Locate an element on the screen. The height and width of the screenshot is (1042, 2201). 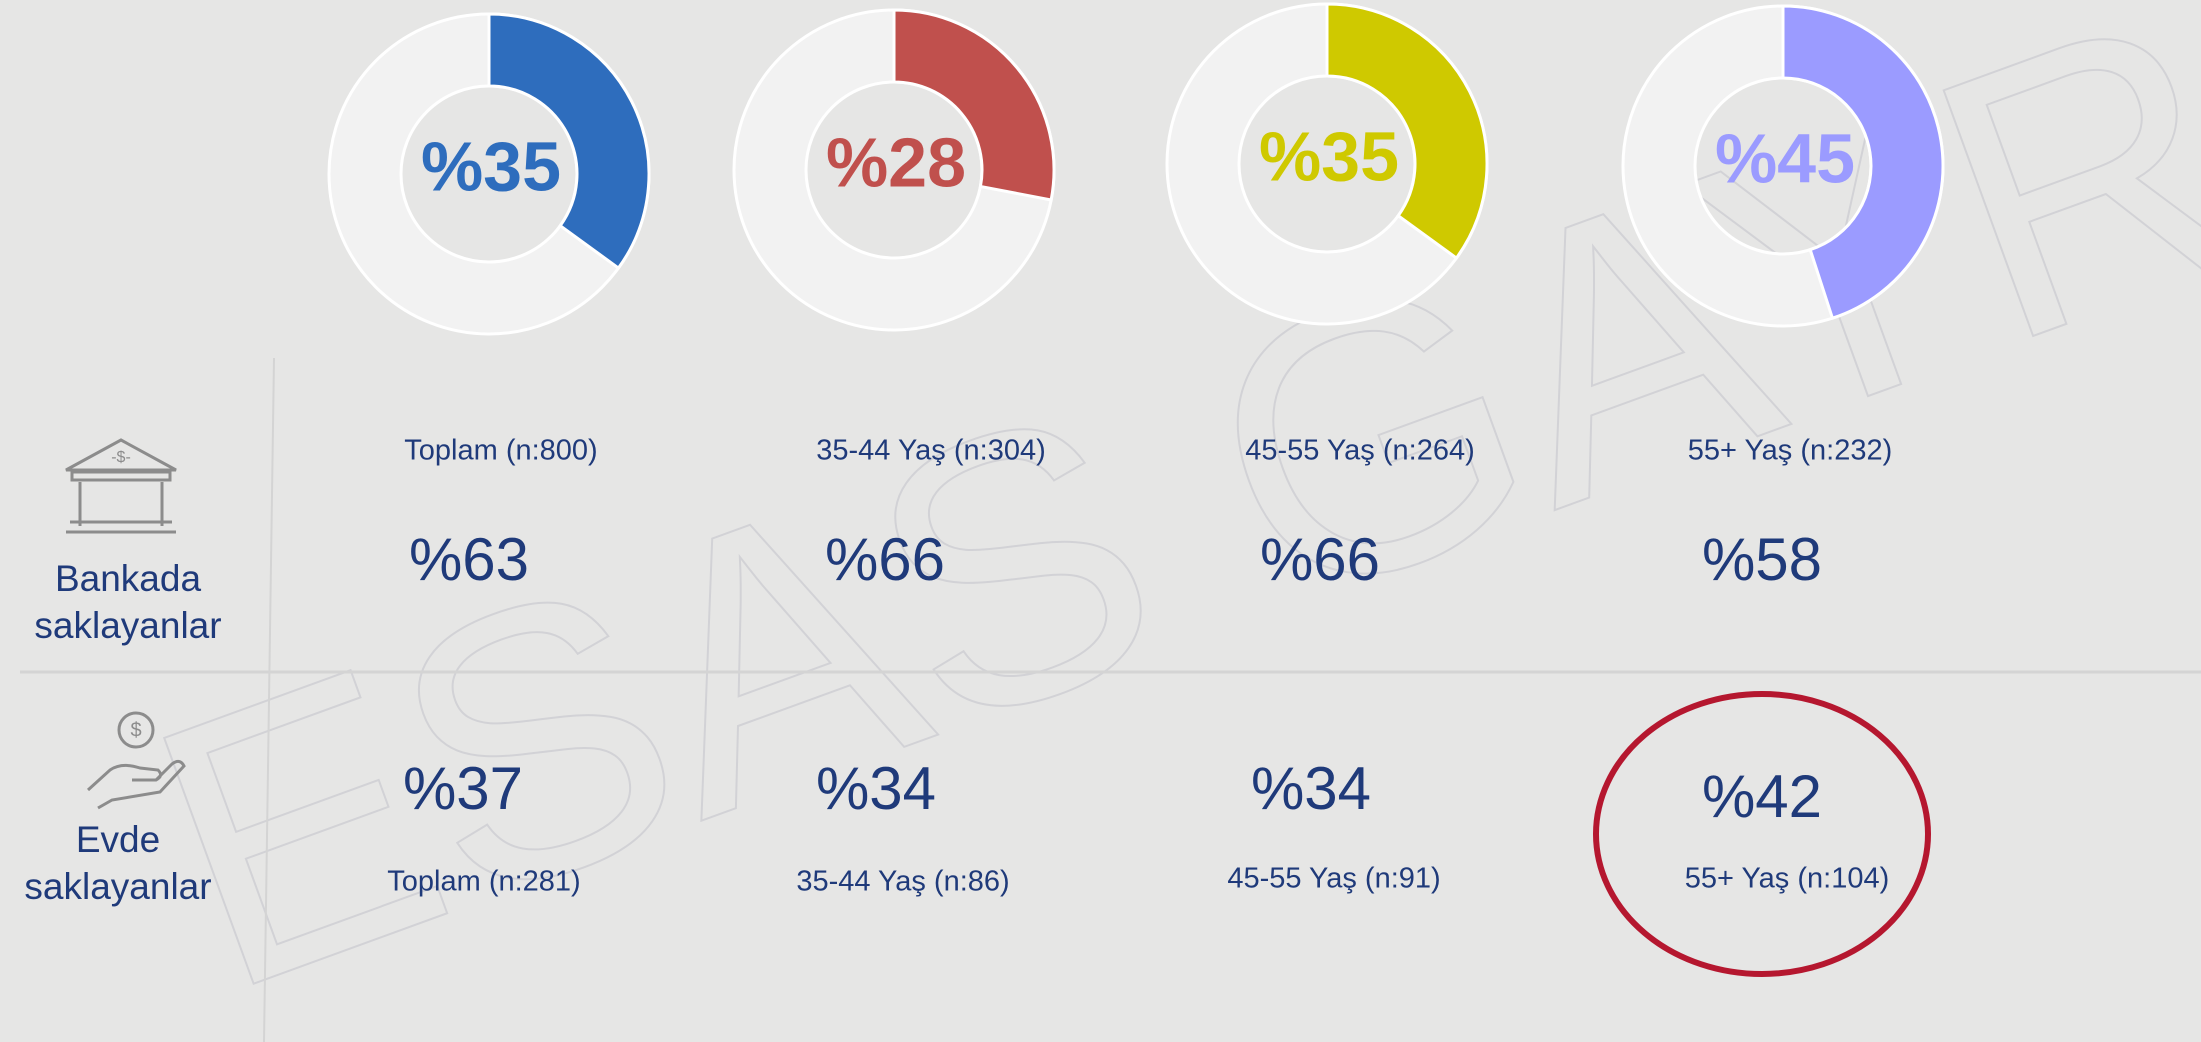
share-value: %37 is located at coordinates (463, 788).